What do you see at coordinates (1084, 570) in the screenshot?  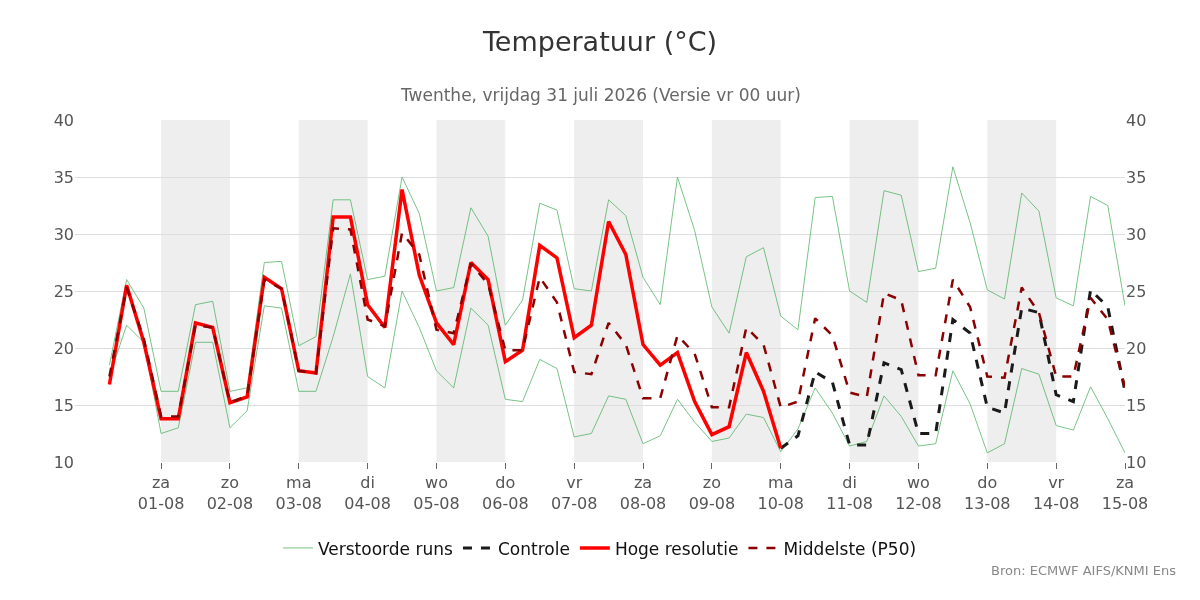 I see `text: Bron: ECMWF AIFS/KNMI Ens` at bounding box center [1084, 570].